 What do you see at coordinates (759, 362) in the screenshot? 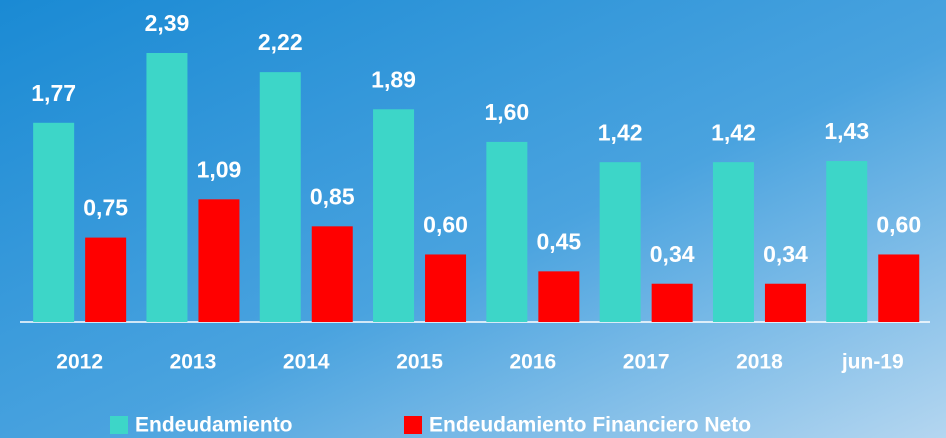
I see `x-tick-label: 2018` at bounding box center [759, 362].